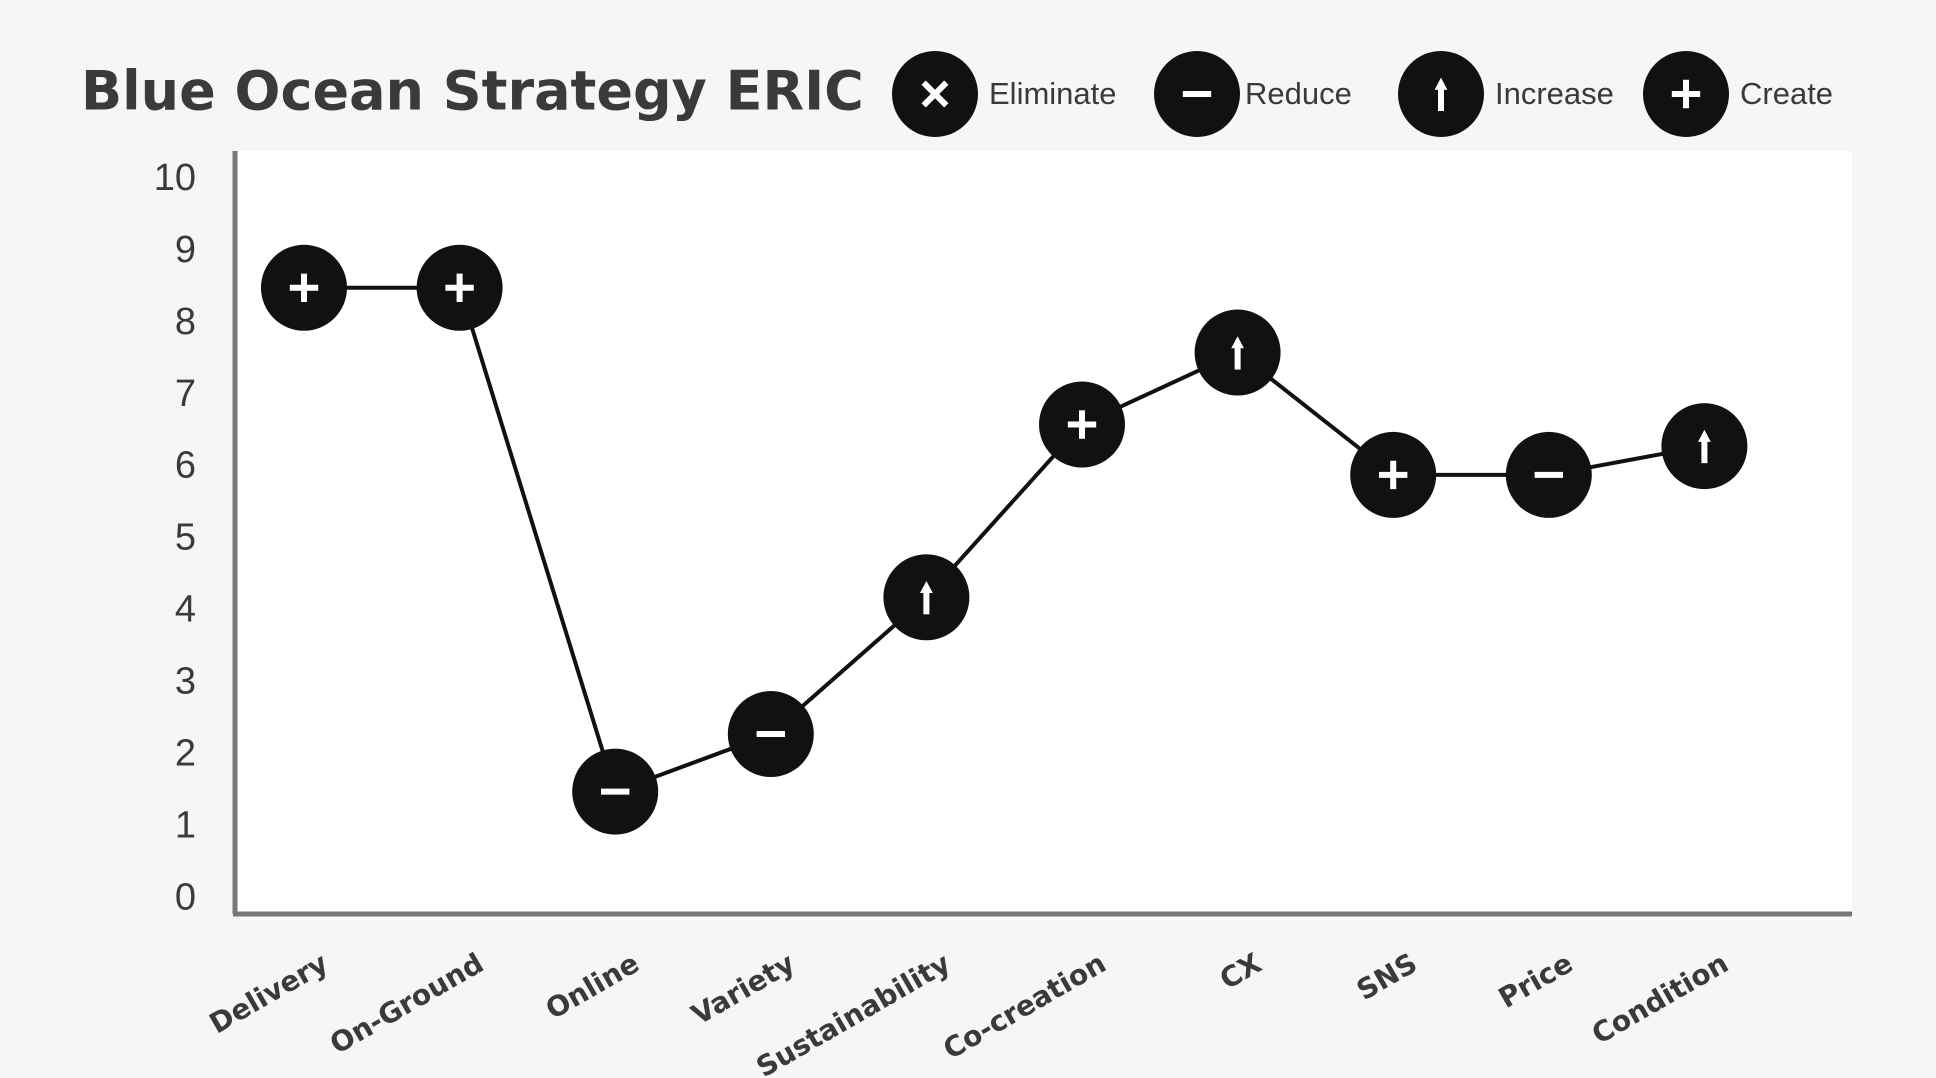  I want to click on y-tick-label: 7, so click(185, 394).